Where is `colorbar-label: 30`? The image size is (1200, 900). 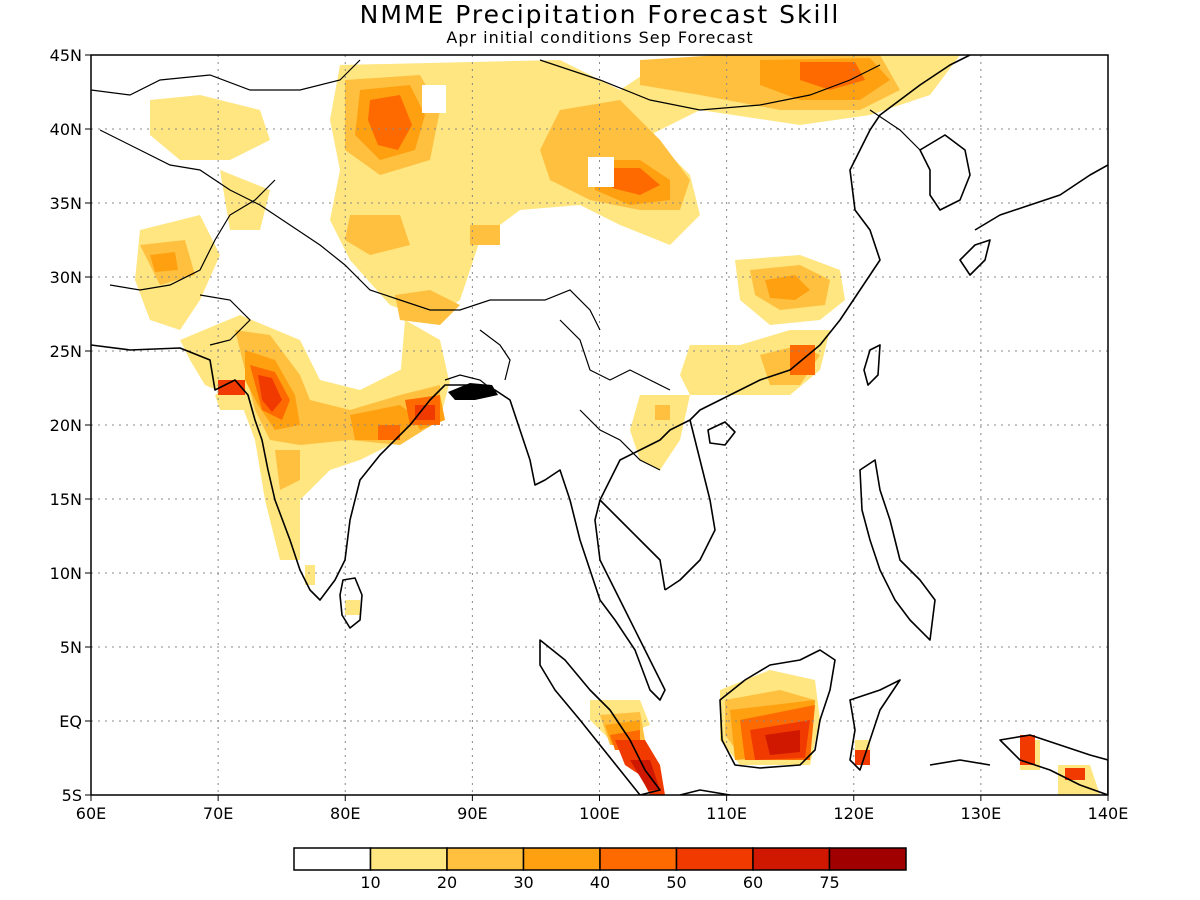 colorbar-label: 30 is located at coordinates (523, 882).